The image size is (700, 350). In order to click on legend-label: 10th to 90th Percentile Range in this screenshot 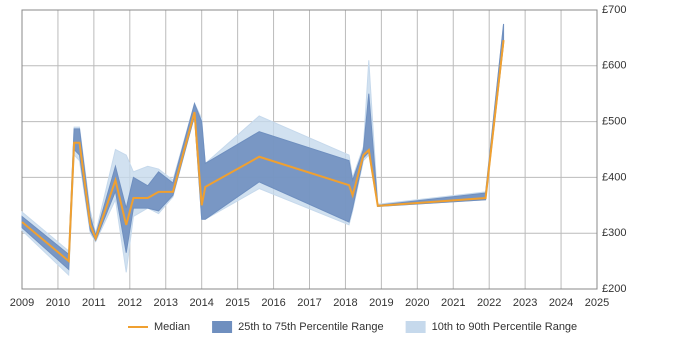, I will do `click(505, 327)`.